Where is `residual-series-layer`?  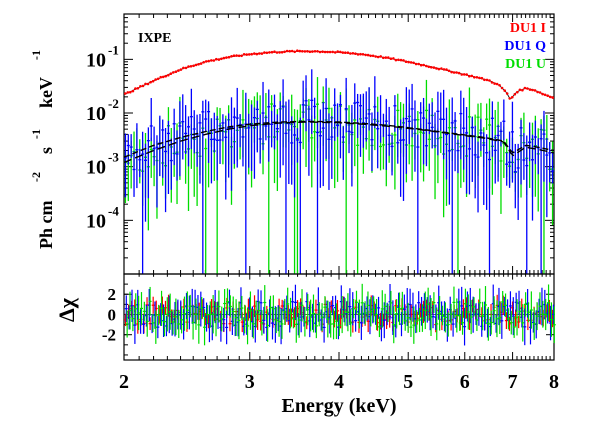
residual-series-layer is located at coordinates (340, 314).